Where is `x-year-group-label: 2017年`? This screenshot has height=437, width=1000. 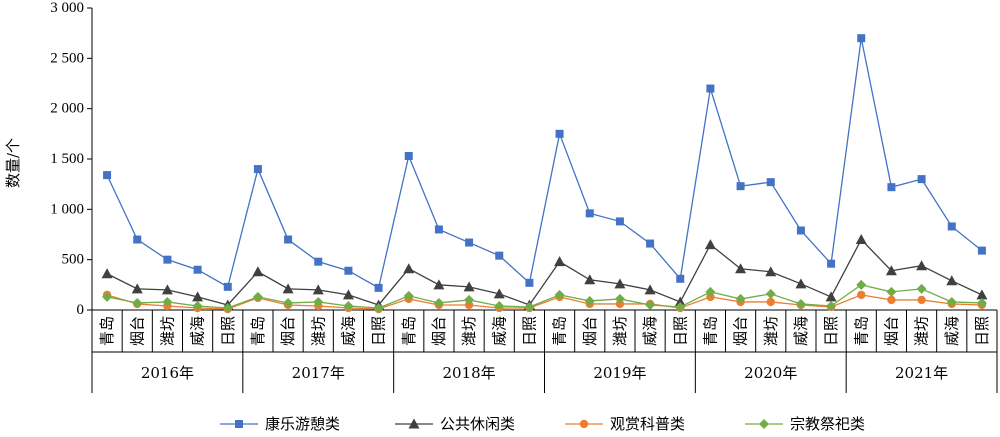
x-year-group-label: 2017年 is located at coordinates (318, 373).